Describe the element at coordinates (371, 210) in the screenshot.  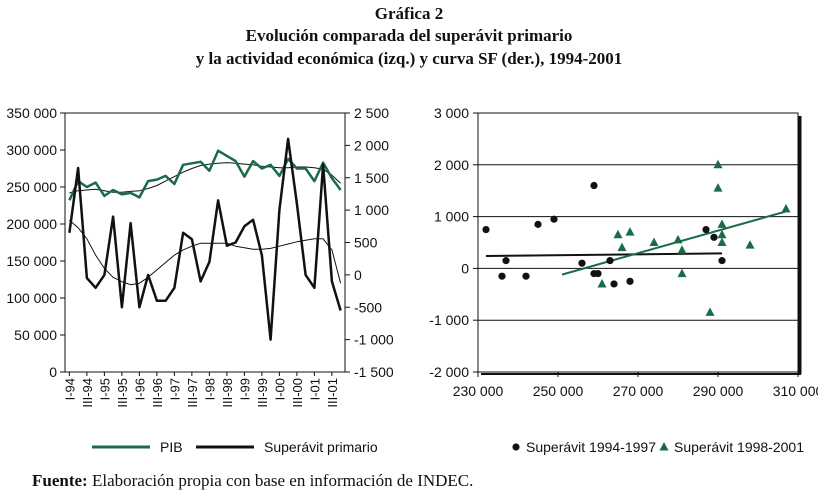
I see `right-y-tick-label: 1 000` at that location.